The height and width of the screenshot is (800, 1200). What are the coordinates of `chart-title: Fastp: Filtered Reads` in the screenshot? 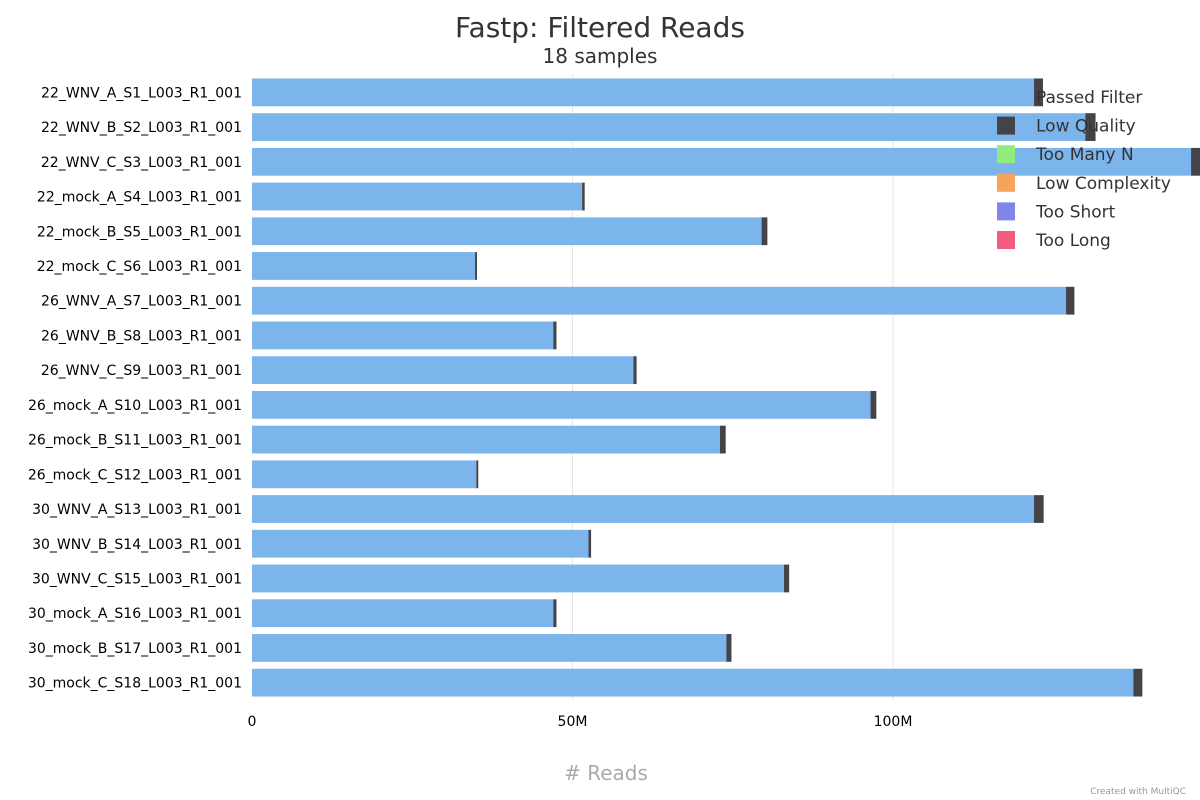 It's located at (600, 27).